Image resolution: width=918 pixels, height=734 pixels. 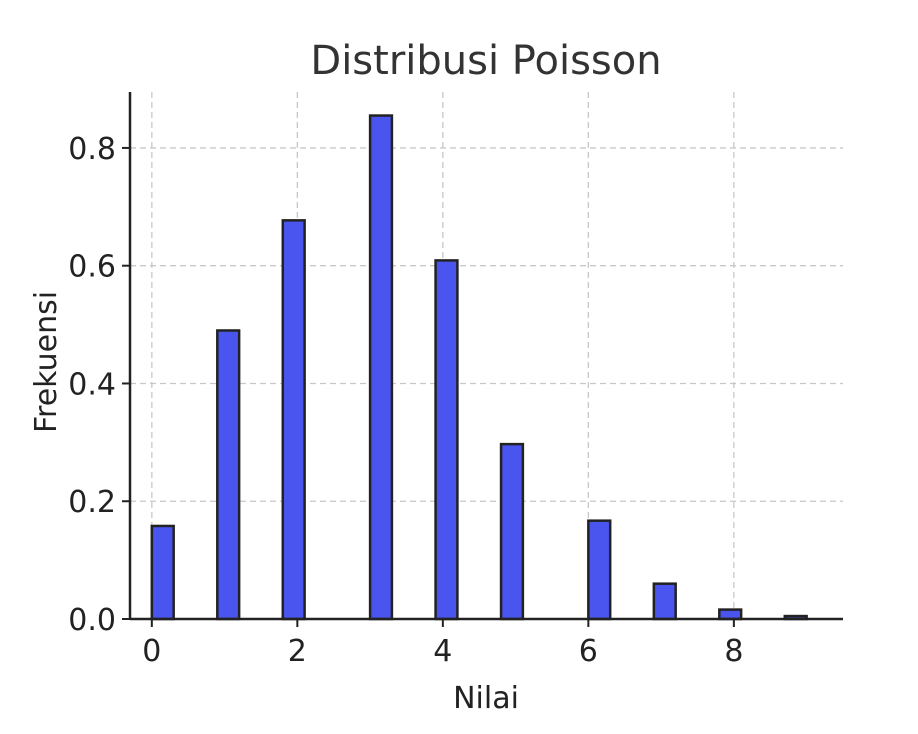 I want to click on y-tick-label-1: 0.2, so click(x=92, y=502).